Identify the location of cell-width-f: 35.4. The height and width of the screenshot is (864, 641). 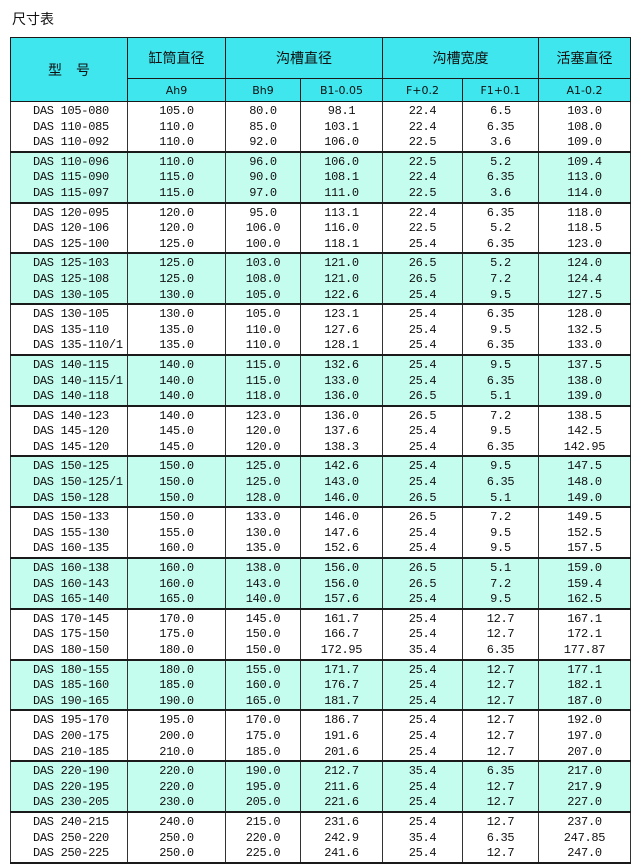
(422, 652).